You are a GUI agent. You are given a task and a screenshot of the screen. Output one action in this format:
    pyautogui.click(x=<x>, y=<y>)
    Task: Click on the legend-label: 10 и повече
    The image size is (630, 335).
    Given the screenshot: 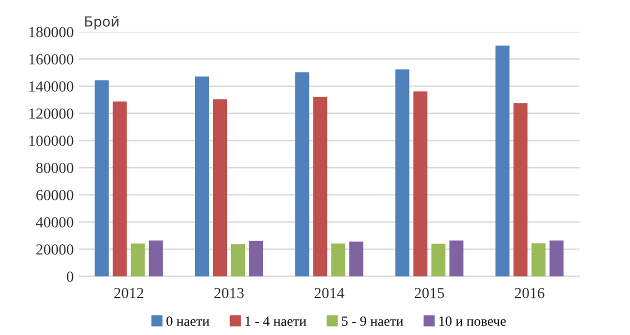 What is the action you would take?
    pyautogui.click(x=472, y=321)
    